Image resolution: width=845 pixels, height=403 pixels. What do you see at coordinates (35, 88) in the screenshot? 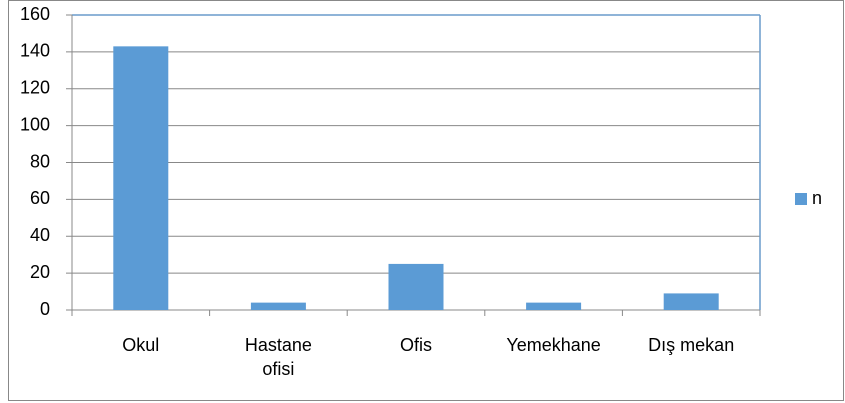
I see `y-tick-label: 120` at bounding box center [35, 88].